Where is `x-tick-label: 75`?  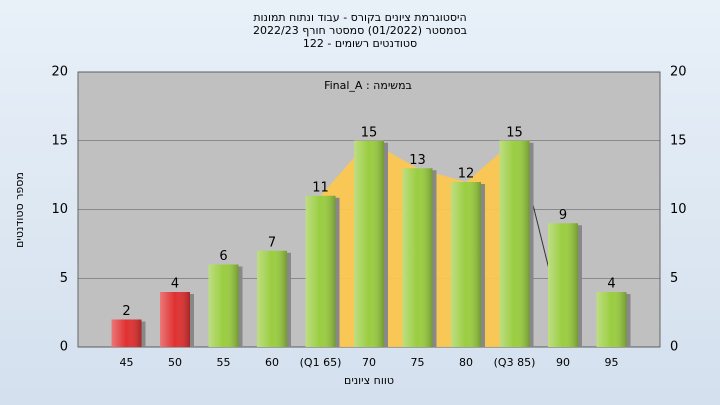 x-tick-label: 75 is located at coordinates (418, 362).